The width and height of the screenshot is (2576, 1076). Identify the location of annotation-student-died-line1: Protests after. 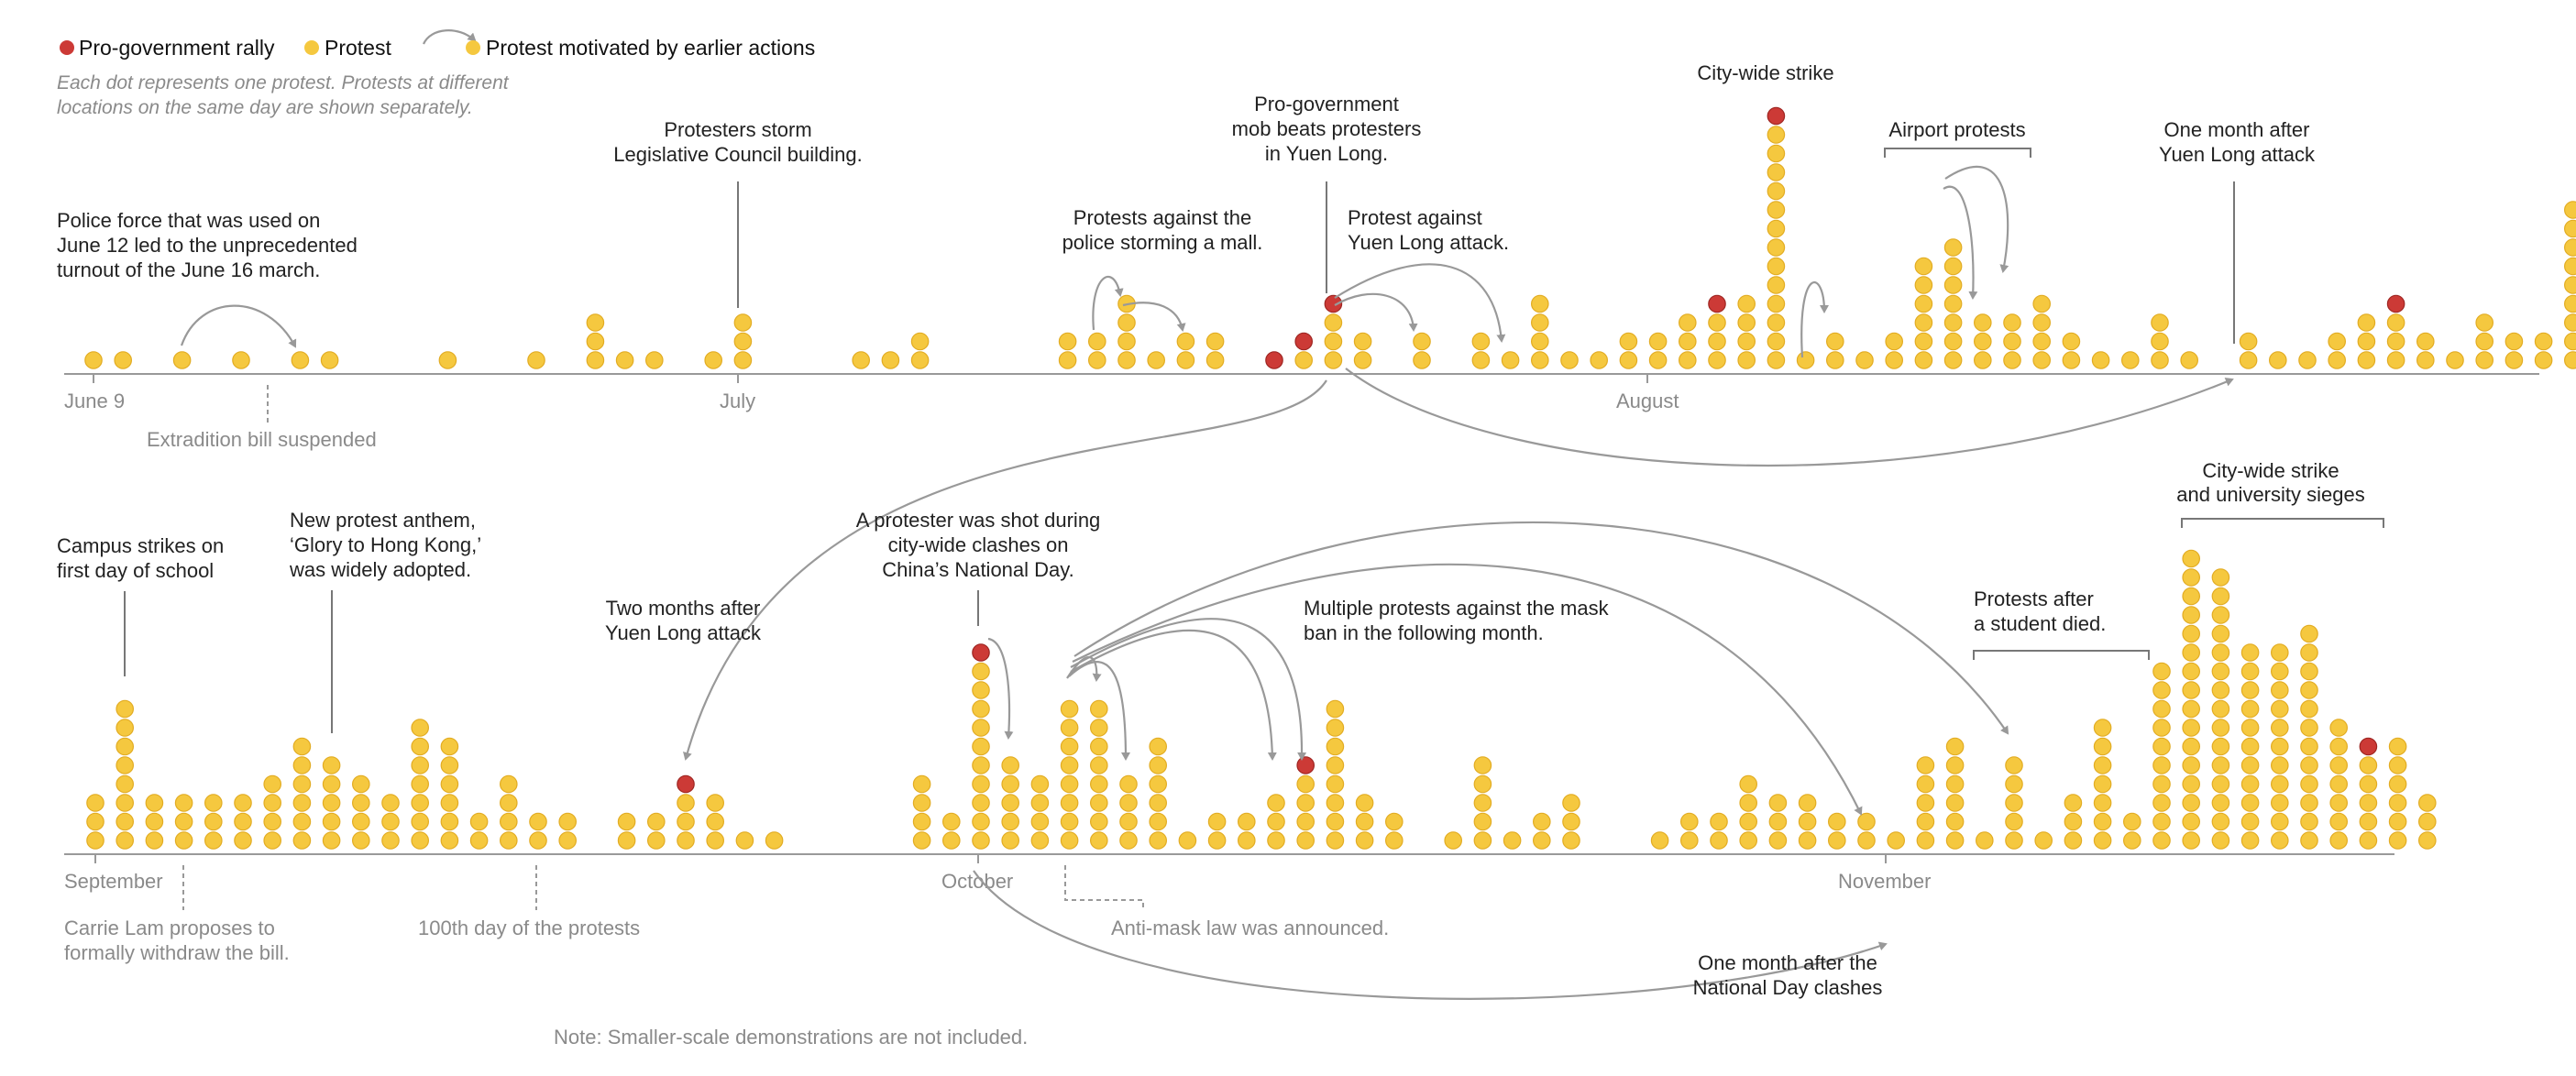
(2034, 598).